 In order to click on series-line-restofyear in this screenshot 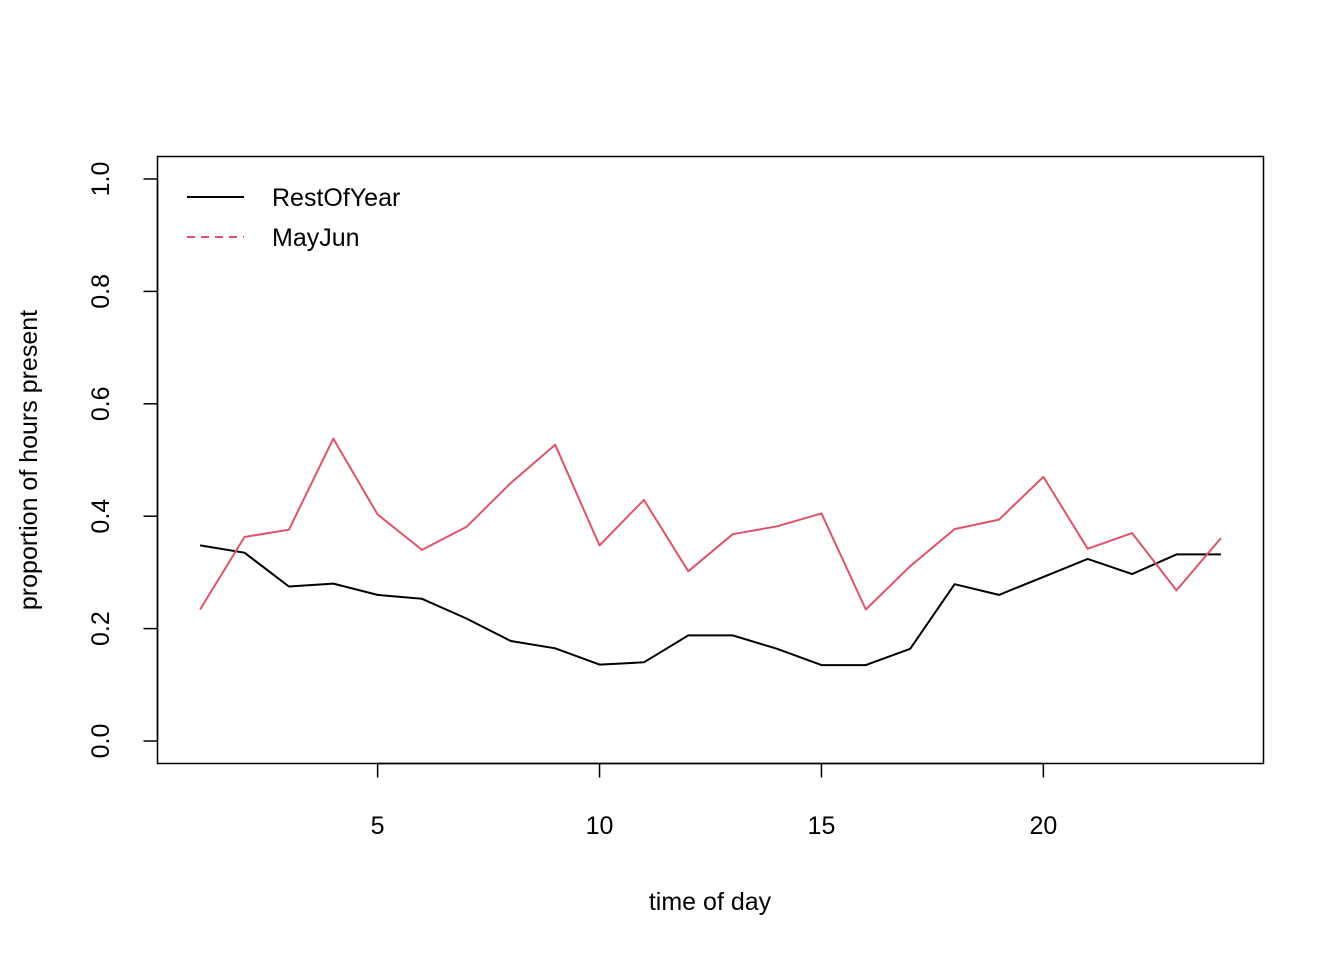, I will do `click(710, 605)`.